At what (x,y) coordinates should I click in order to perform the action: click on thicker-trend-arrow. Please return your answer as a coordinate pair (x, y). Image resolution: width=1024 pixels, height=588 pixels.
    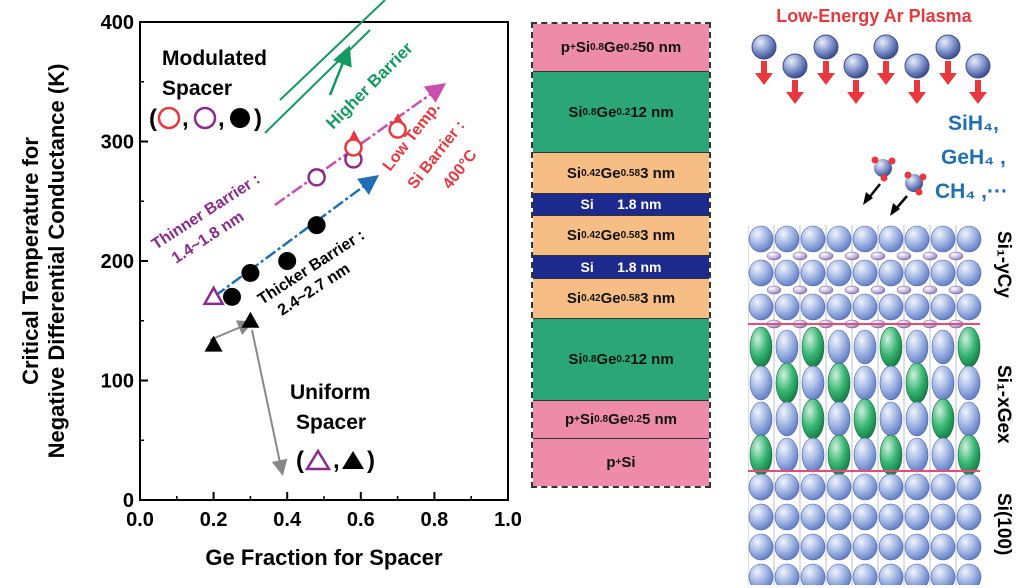
    Looking at the image, I should click on (297, 236).